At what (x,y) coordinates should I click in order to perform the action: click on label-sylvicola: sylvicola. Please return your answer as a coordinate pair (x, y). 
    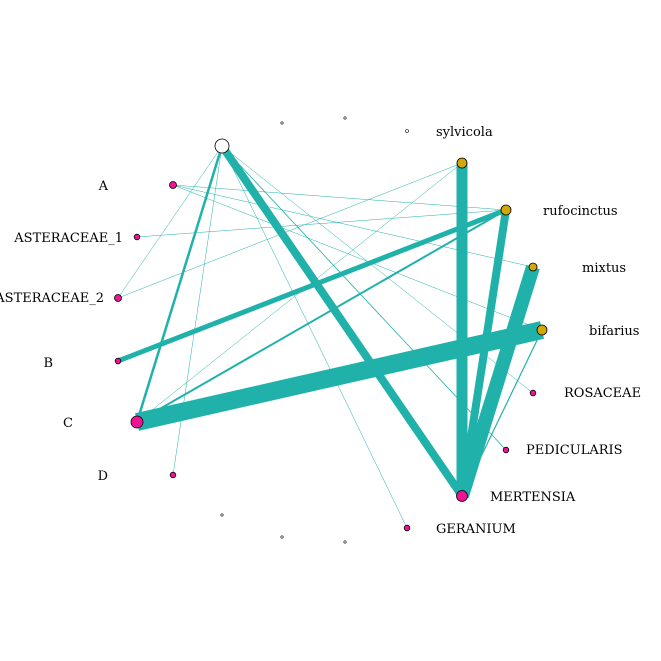
    Looking at the image, I should click on (464, 132).